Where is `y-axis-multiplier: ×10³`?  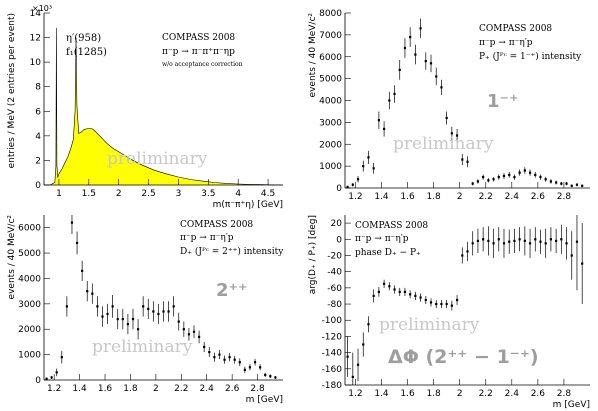
y-axis-multiplier: ×10³ is located at coordinates (42, 8).